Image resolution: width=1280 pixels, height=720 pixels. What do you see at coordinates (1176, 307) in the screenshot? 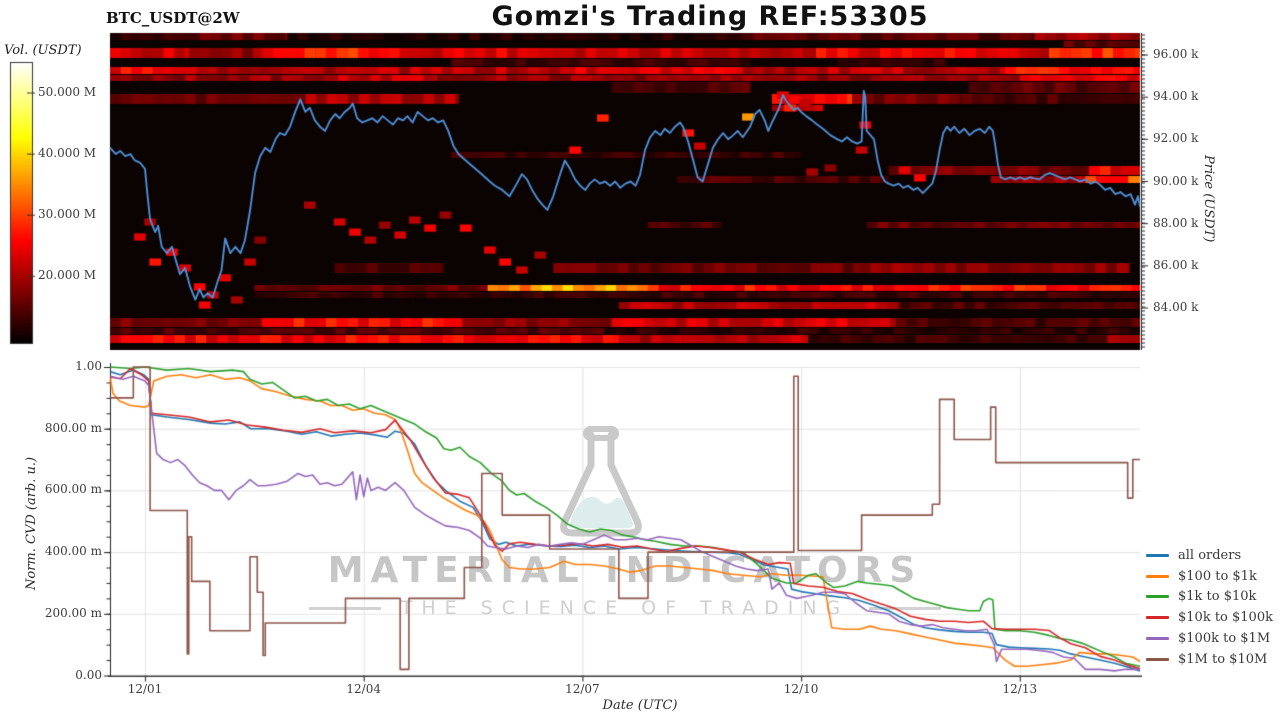
I see `price-tick-label: 84.00 k` at bounding box center [1176, 307].